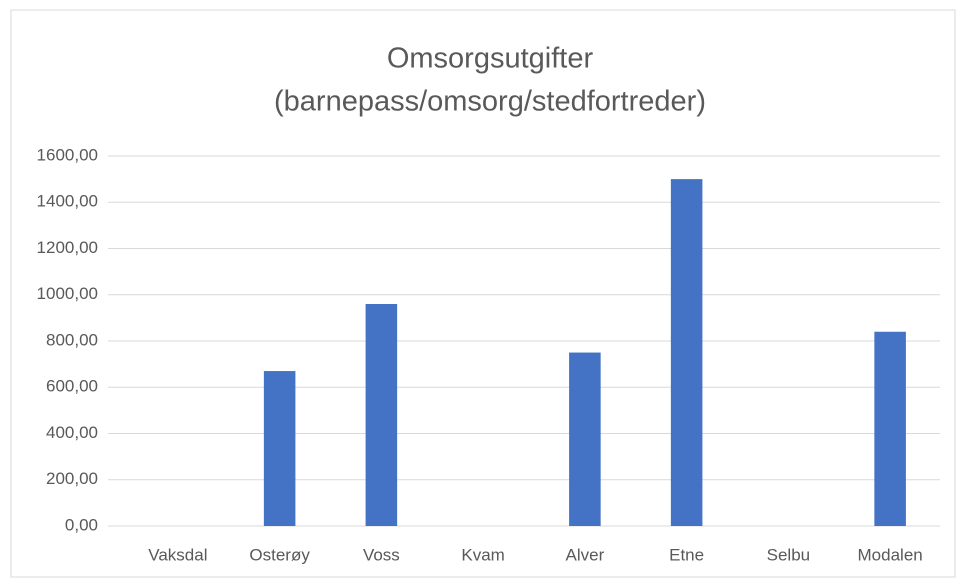 The image size is (956, 578). I want to click on x-tick-label: Osterøy, so click(279, 554).